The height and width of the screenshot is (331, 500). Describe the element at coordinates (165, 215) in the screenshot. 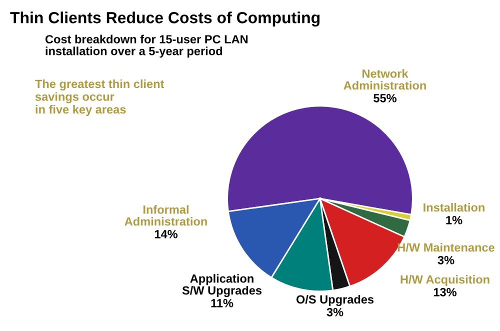

I see `slice-label: Informal Administration` at that location.